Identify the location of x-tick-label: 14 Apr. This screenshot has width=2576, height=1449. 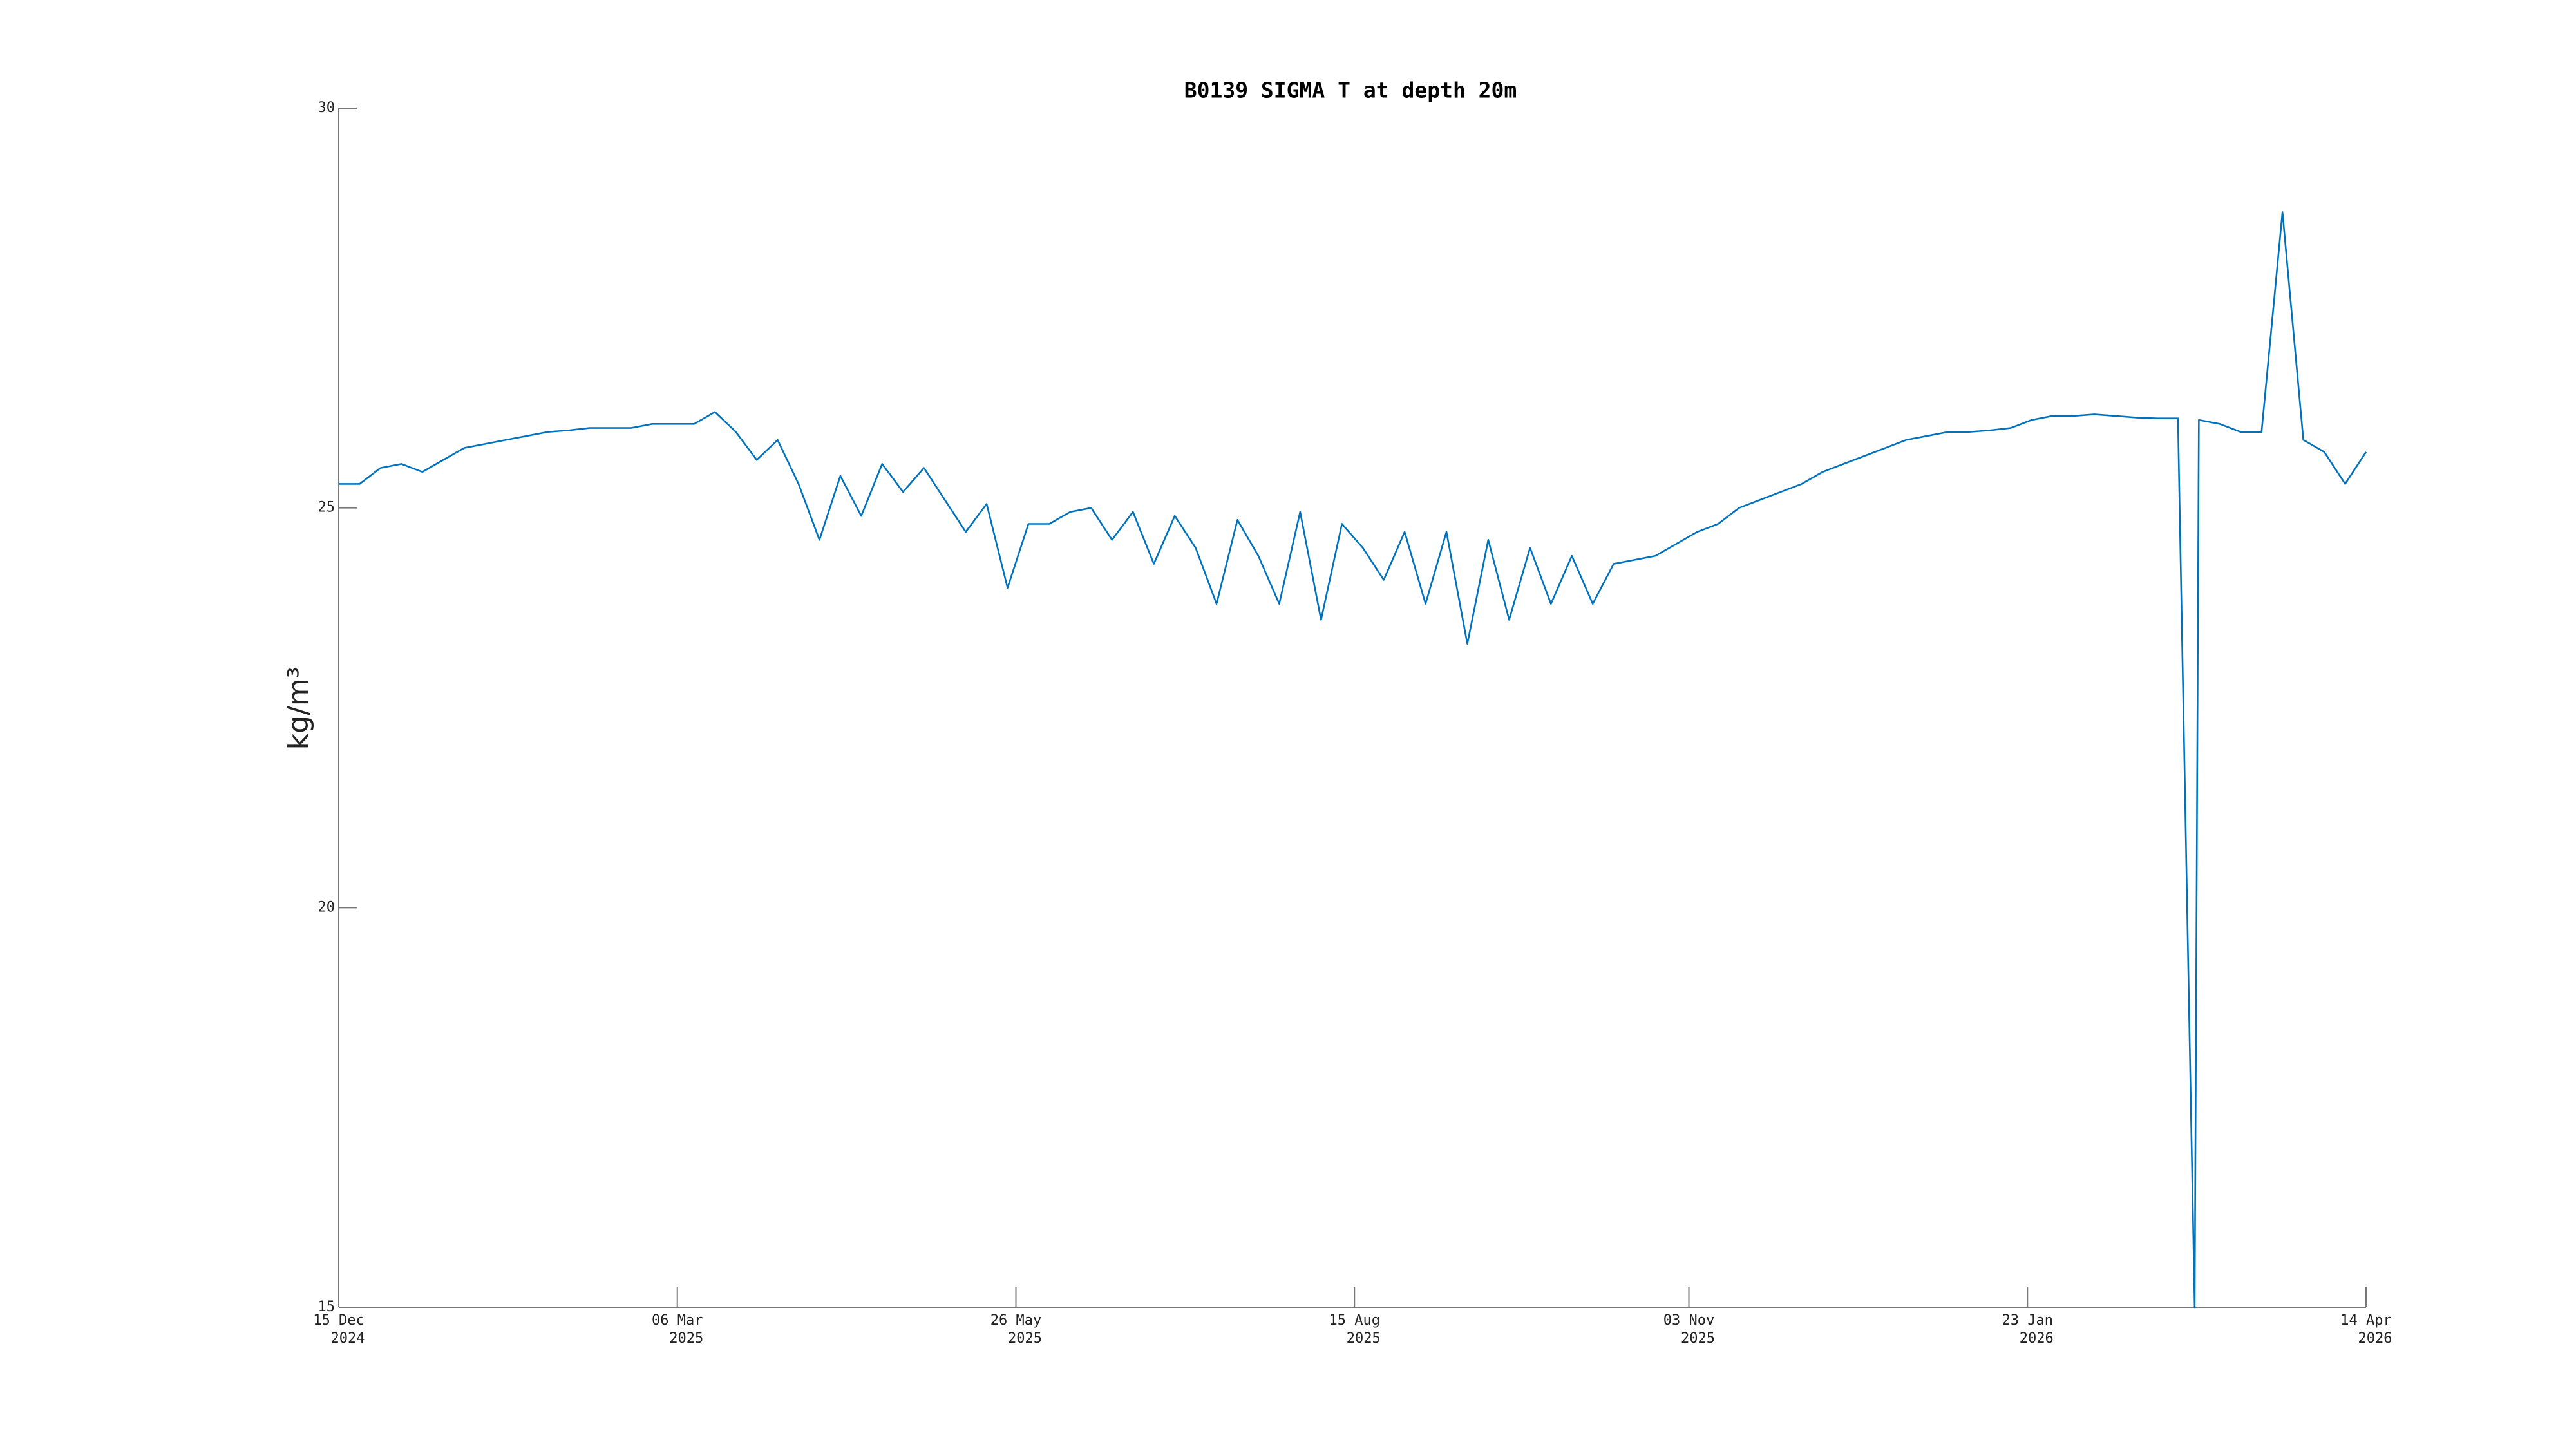
(2365, 1320).